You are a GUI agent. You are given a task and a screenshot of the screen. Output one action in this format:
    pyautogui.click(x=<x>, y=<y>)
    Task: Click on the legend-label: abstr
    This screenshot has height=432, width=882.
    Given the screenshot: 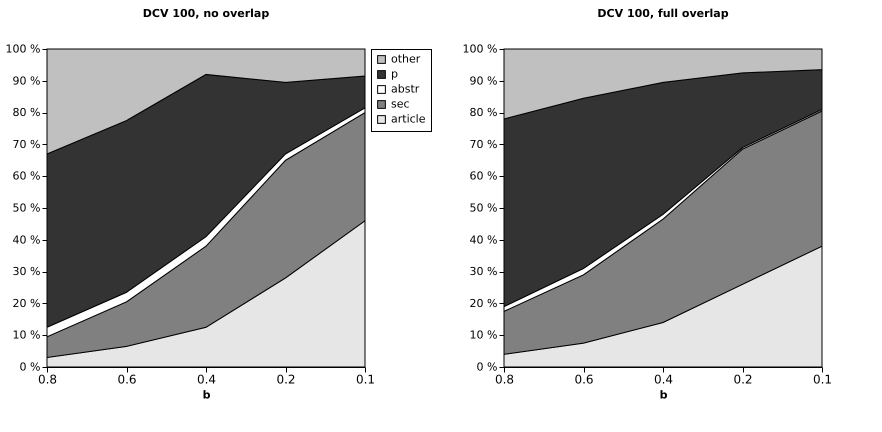 What is the action you would take?
    pyautogui.click(x=405, y=89)
    